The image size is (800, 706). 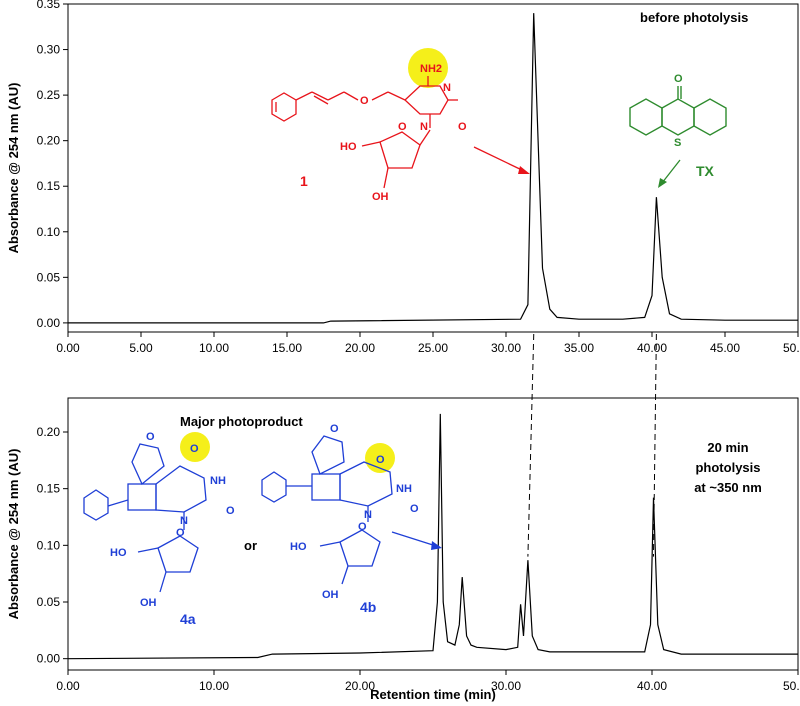 What do you see at coordinates (436, 545) in the screenshot?
I see `photoproduct-arrowhead` at bounding box center [436, 545].